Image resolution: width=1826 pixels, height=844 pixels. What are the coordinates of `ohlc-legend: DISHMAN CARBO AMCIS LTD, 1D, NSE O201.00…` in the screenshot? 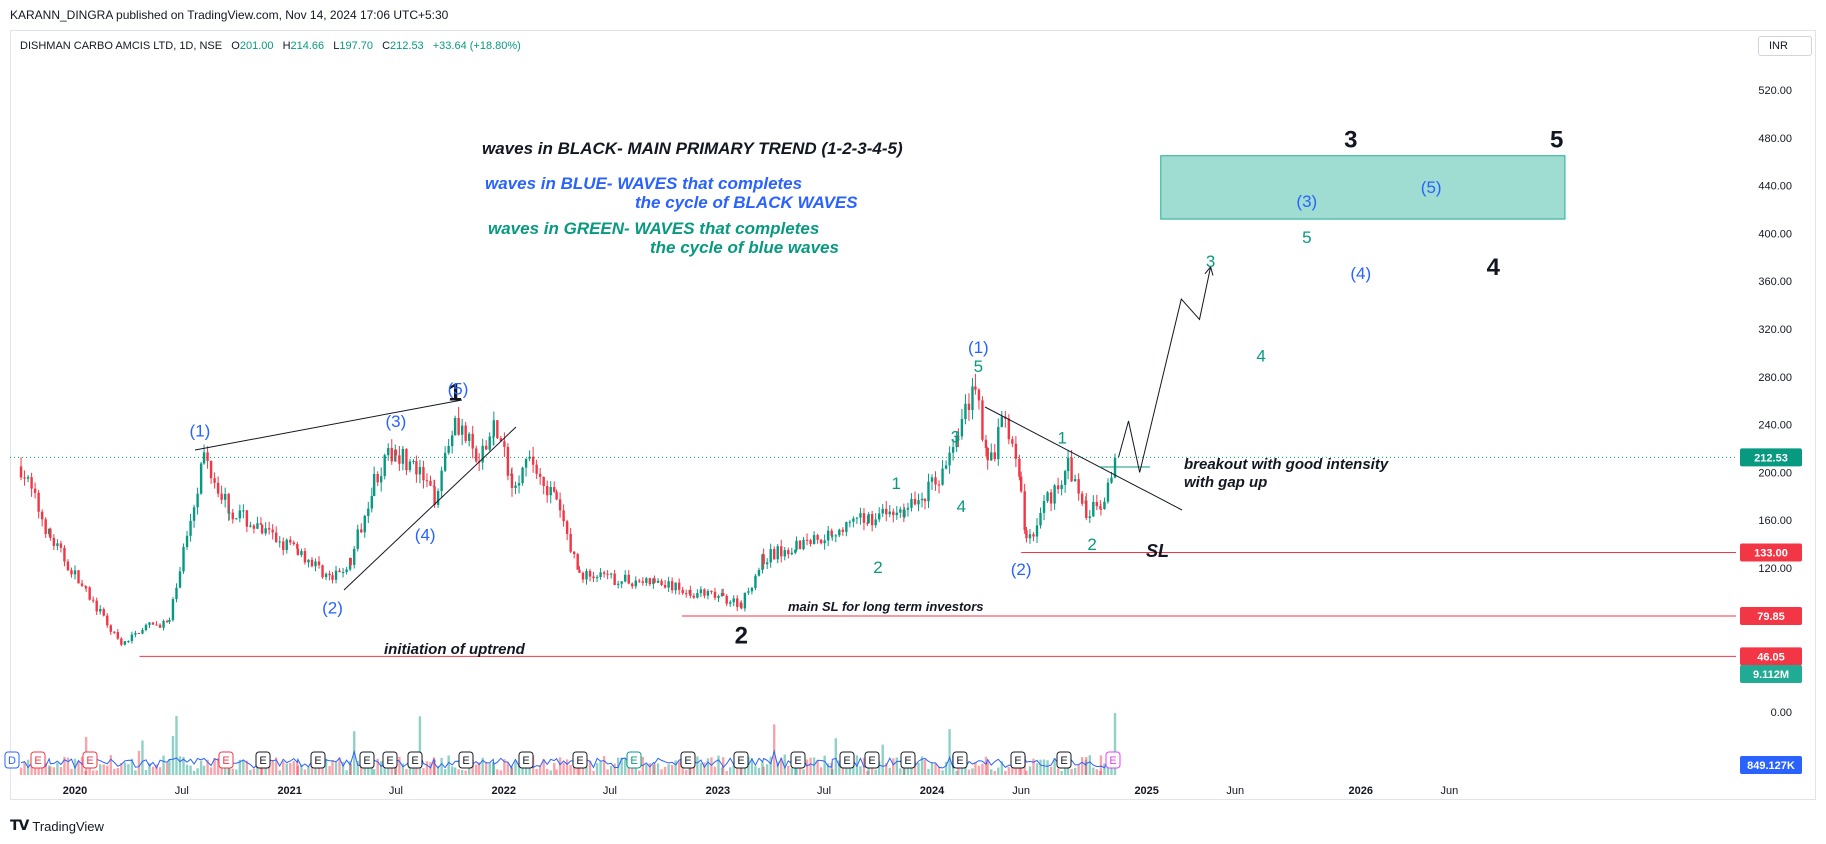 It's located at (273, 46).